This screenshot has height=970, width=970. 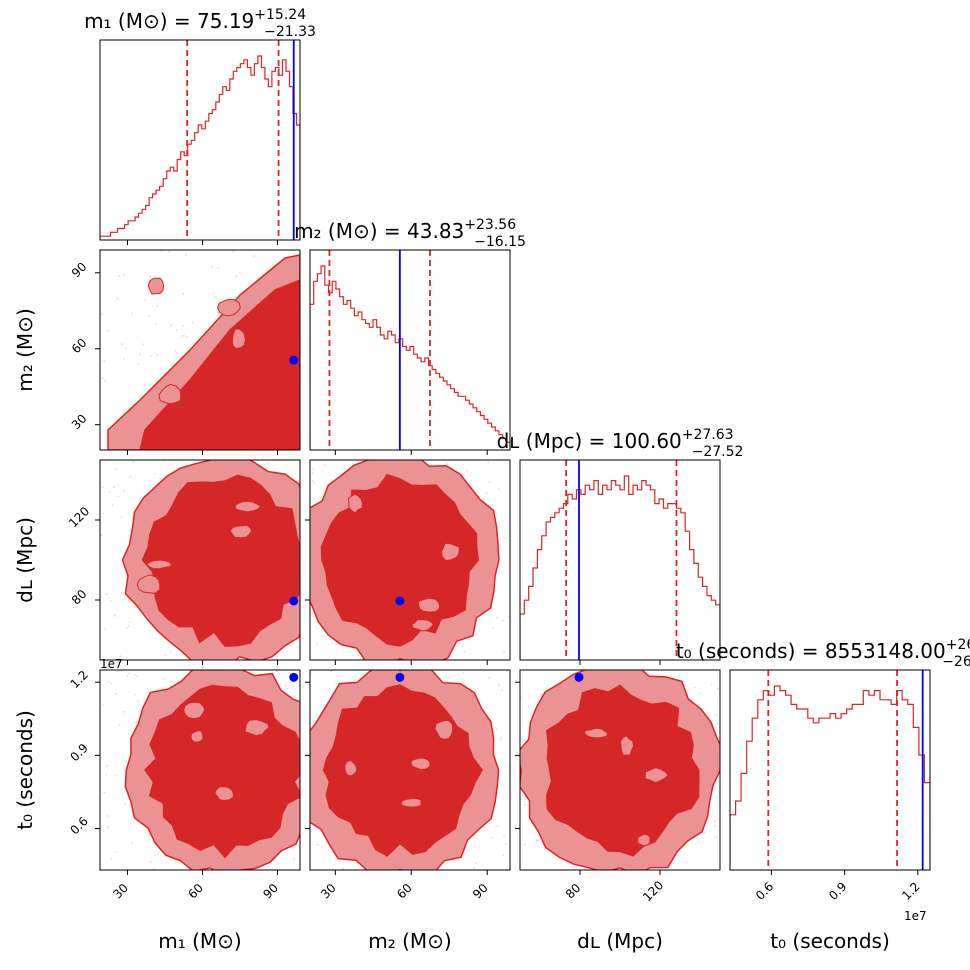 I want to click on y-tick-label-t0: 1.2, so click(x=78, y=679).